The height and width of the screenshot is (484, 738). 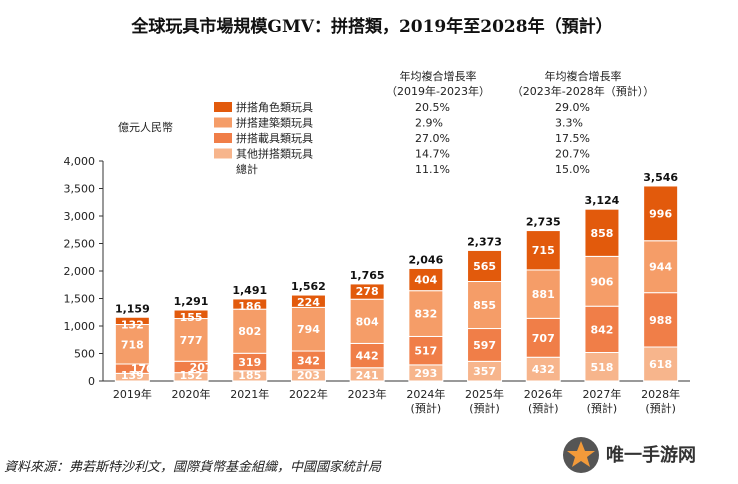 I want to click on bar-value-label: 517, so click(x=425, y=351).